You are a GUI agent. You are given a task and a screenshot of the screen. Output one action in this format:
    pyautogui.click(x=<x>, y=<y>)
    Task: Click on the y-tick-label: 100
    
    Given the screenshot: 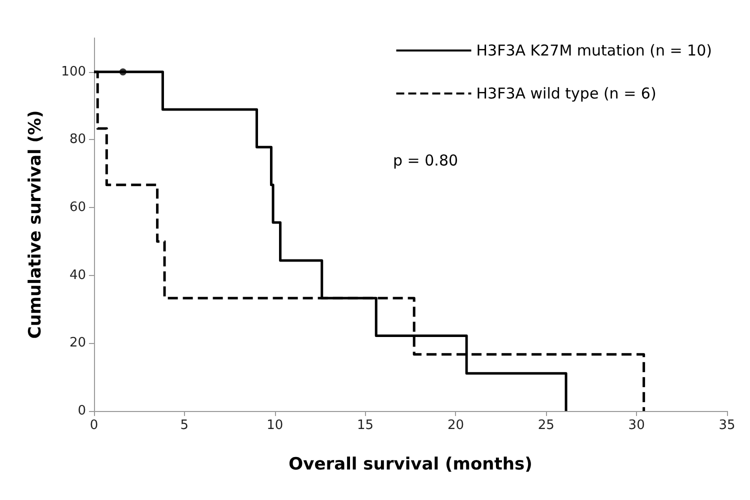 What is the action you would take?
    pyautogui.click(x=73, y=72)
    